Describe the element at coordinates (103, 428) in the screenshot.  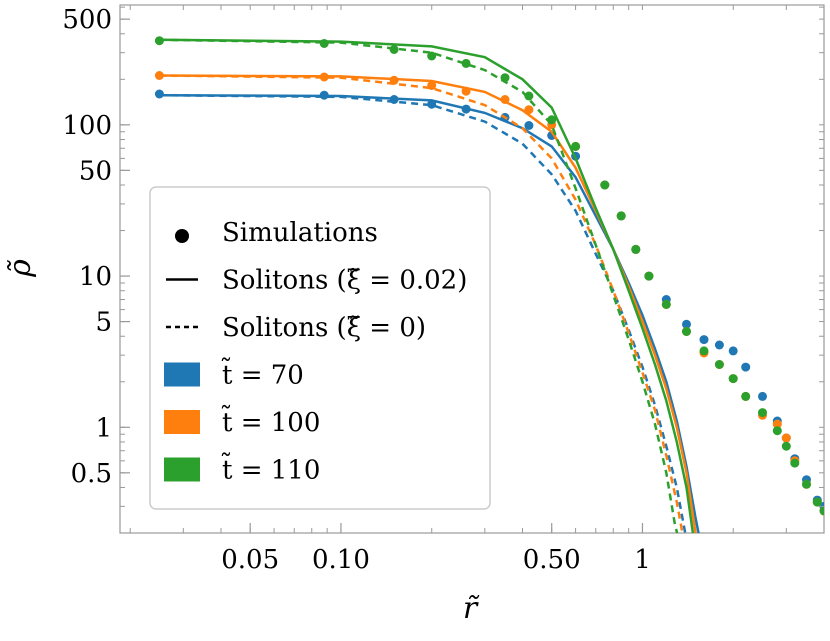
I see `y-tick-label: 1` at that location.